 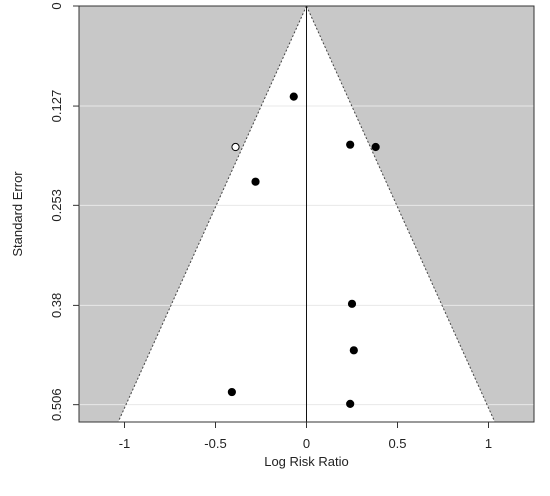 What do you see at coordinates (56, 305) in the screenshot?
I see `y-tick-label: 0.38` at bounding box center [56, 305].